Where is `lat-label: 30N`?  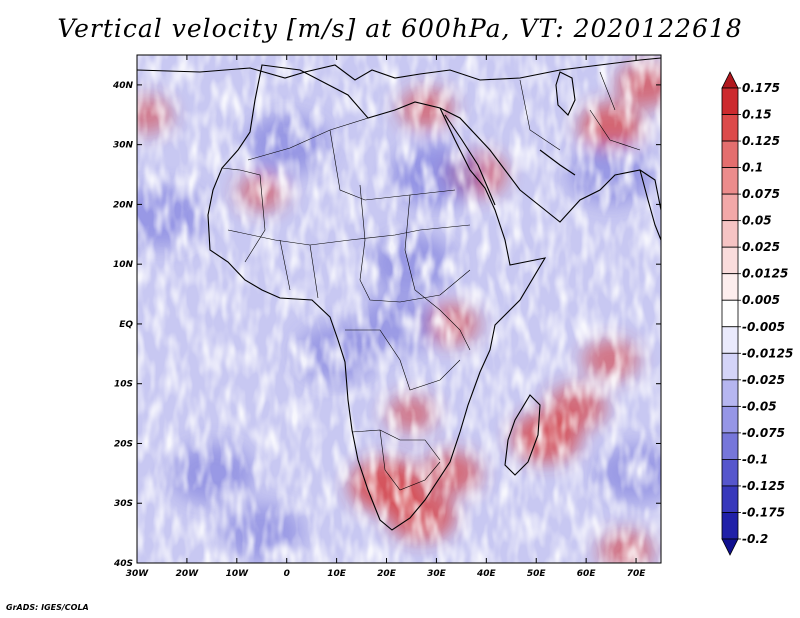
lat-label: 30N is located at coordinates (123, 146).